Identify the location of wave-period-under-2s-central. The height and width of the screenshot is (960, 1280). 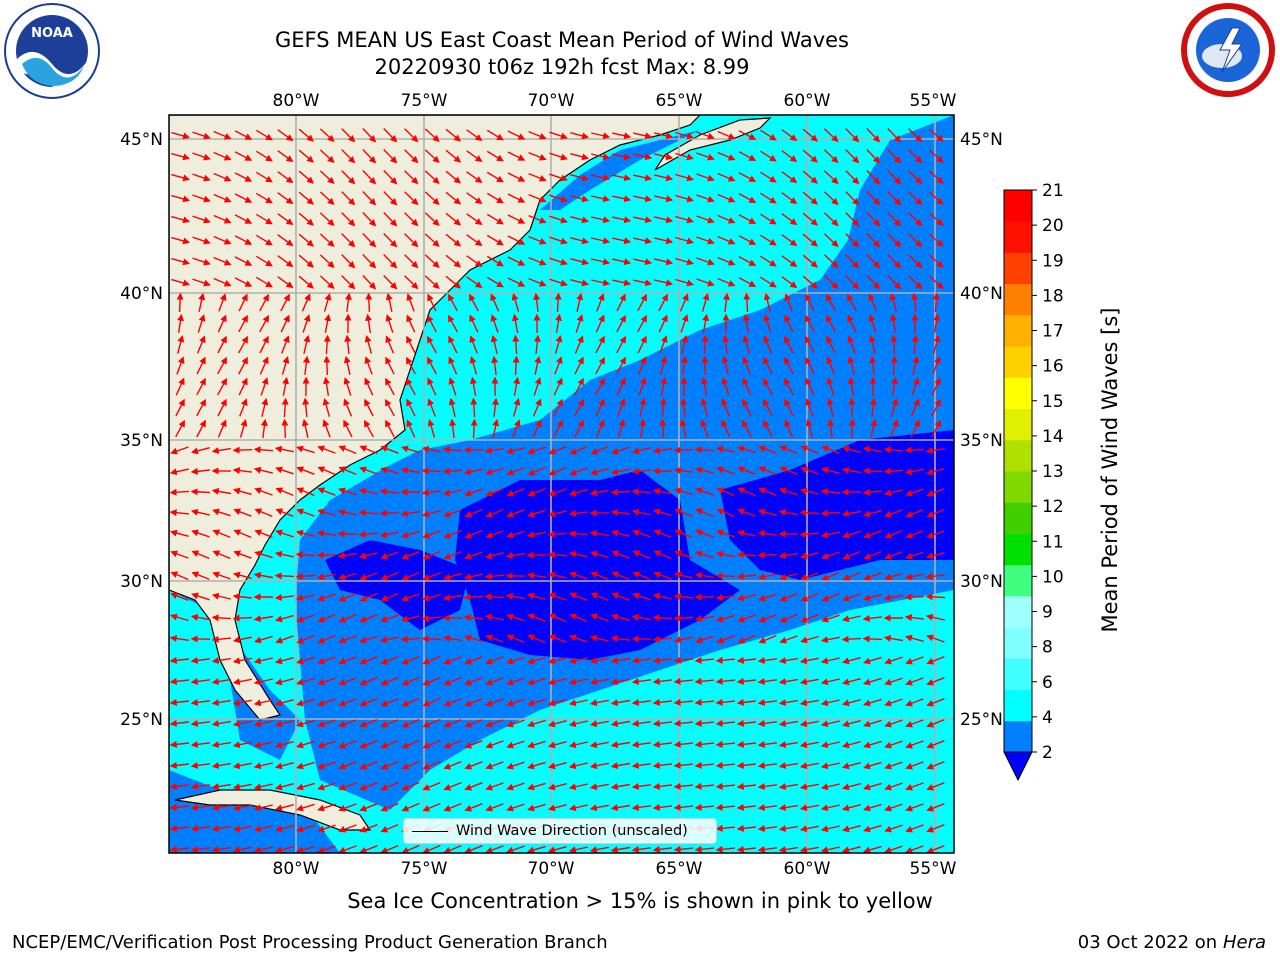
(597, 565).